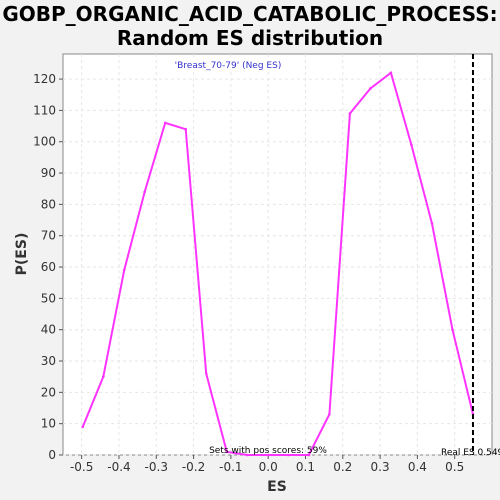 The image size is (500, 500). I want to click on real-es-label: Real ES 0.549, so click(470, 453).